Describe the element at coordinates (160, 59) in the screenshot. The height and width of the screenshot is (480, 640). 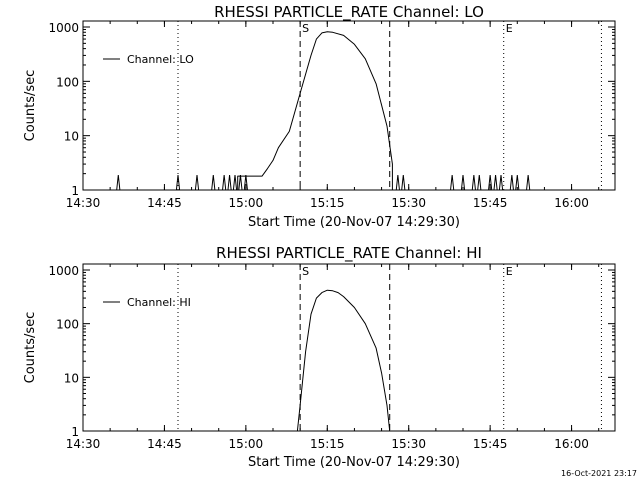
I see `legend-label: Channel: LO` at that location.